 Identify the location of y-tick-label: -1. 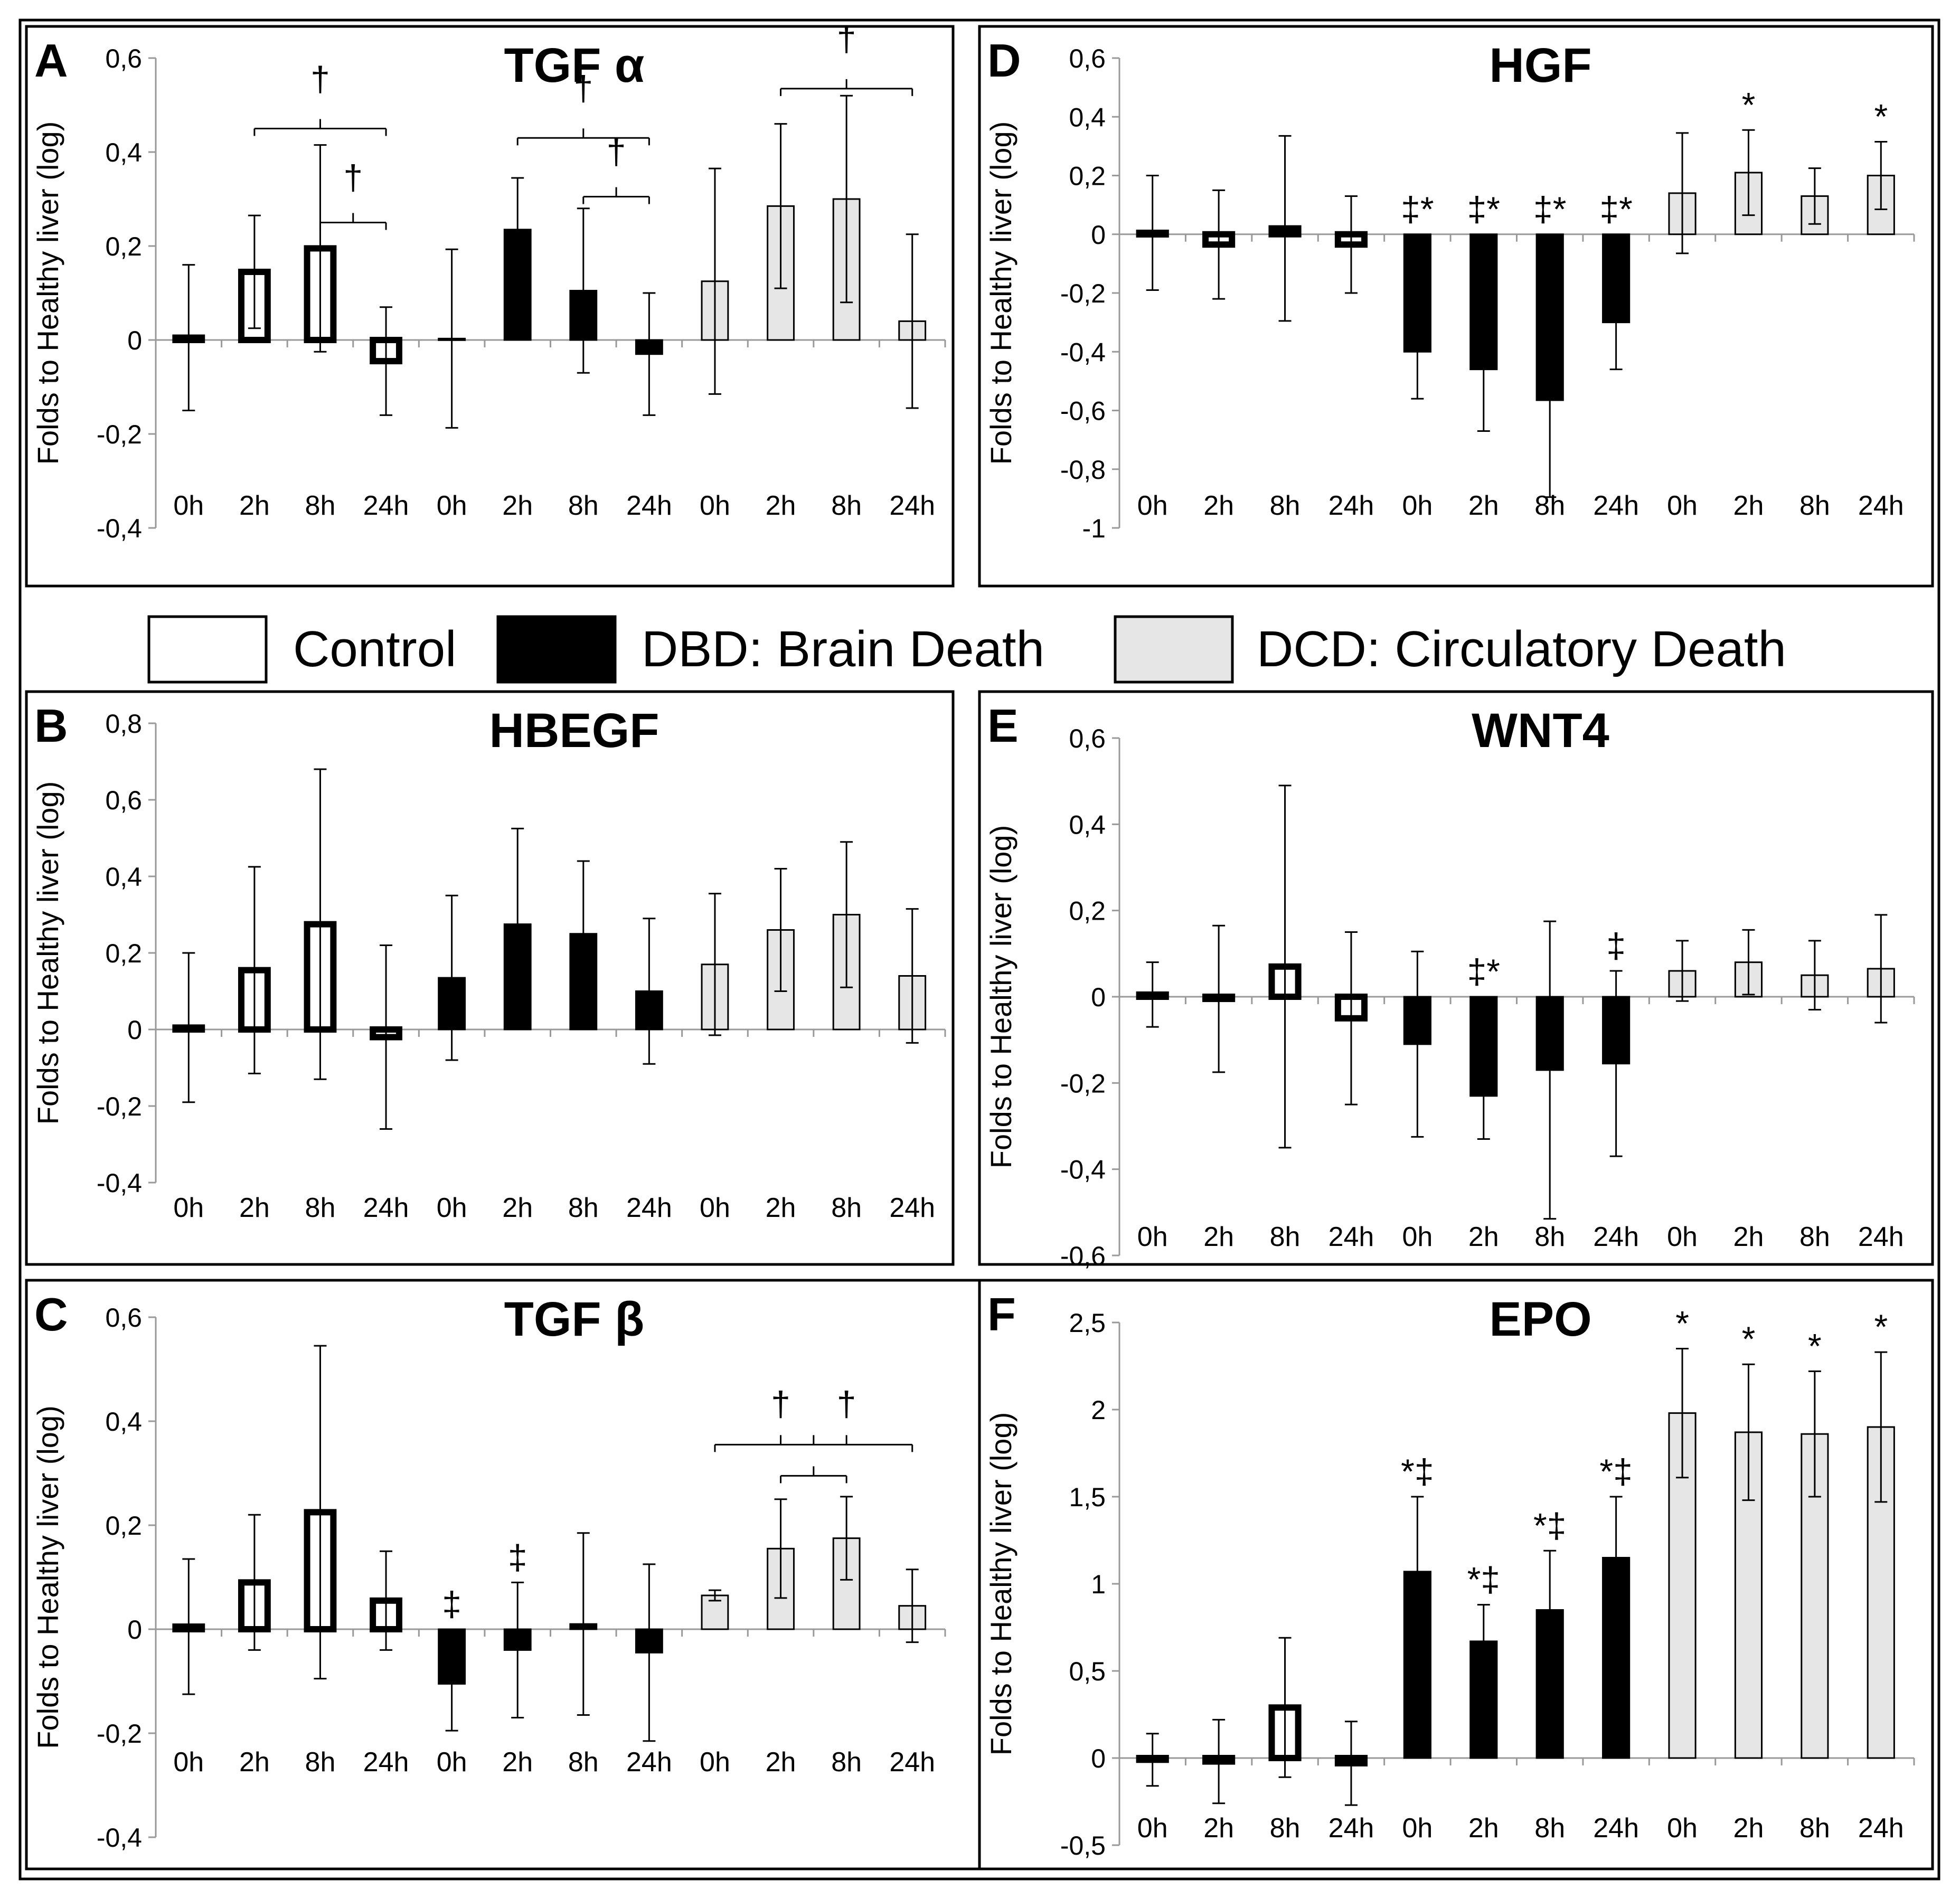
(1094, 528).